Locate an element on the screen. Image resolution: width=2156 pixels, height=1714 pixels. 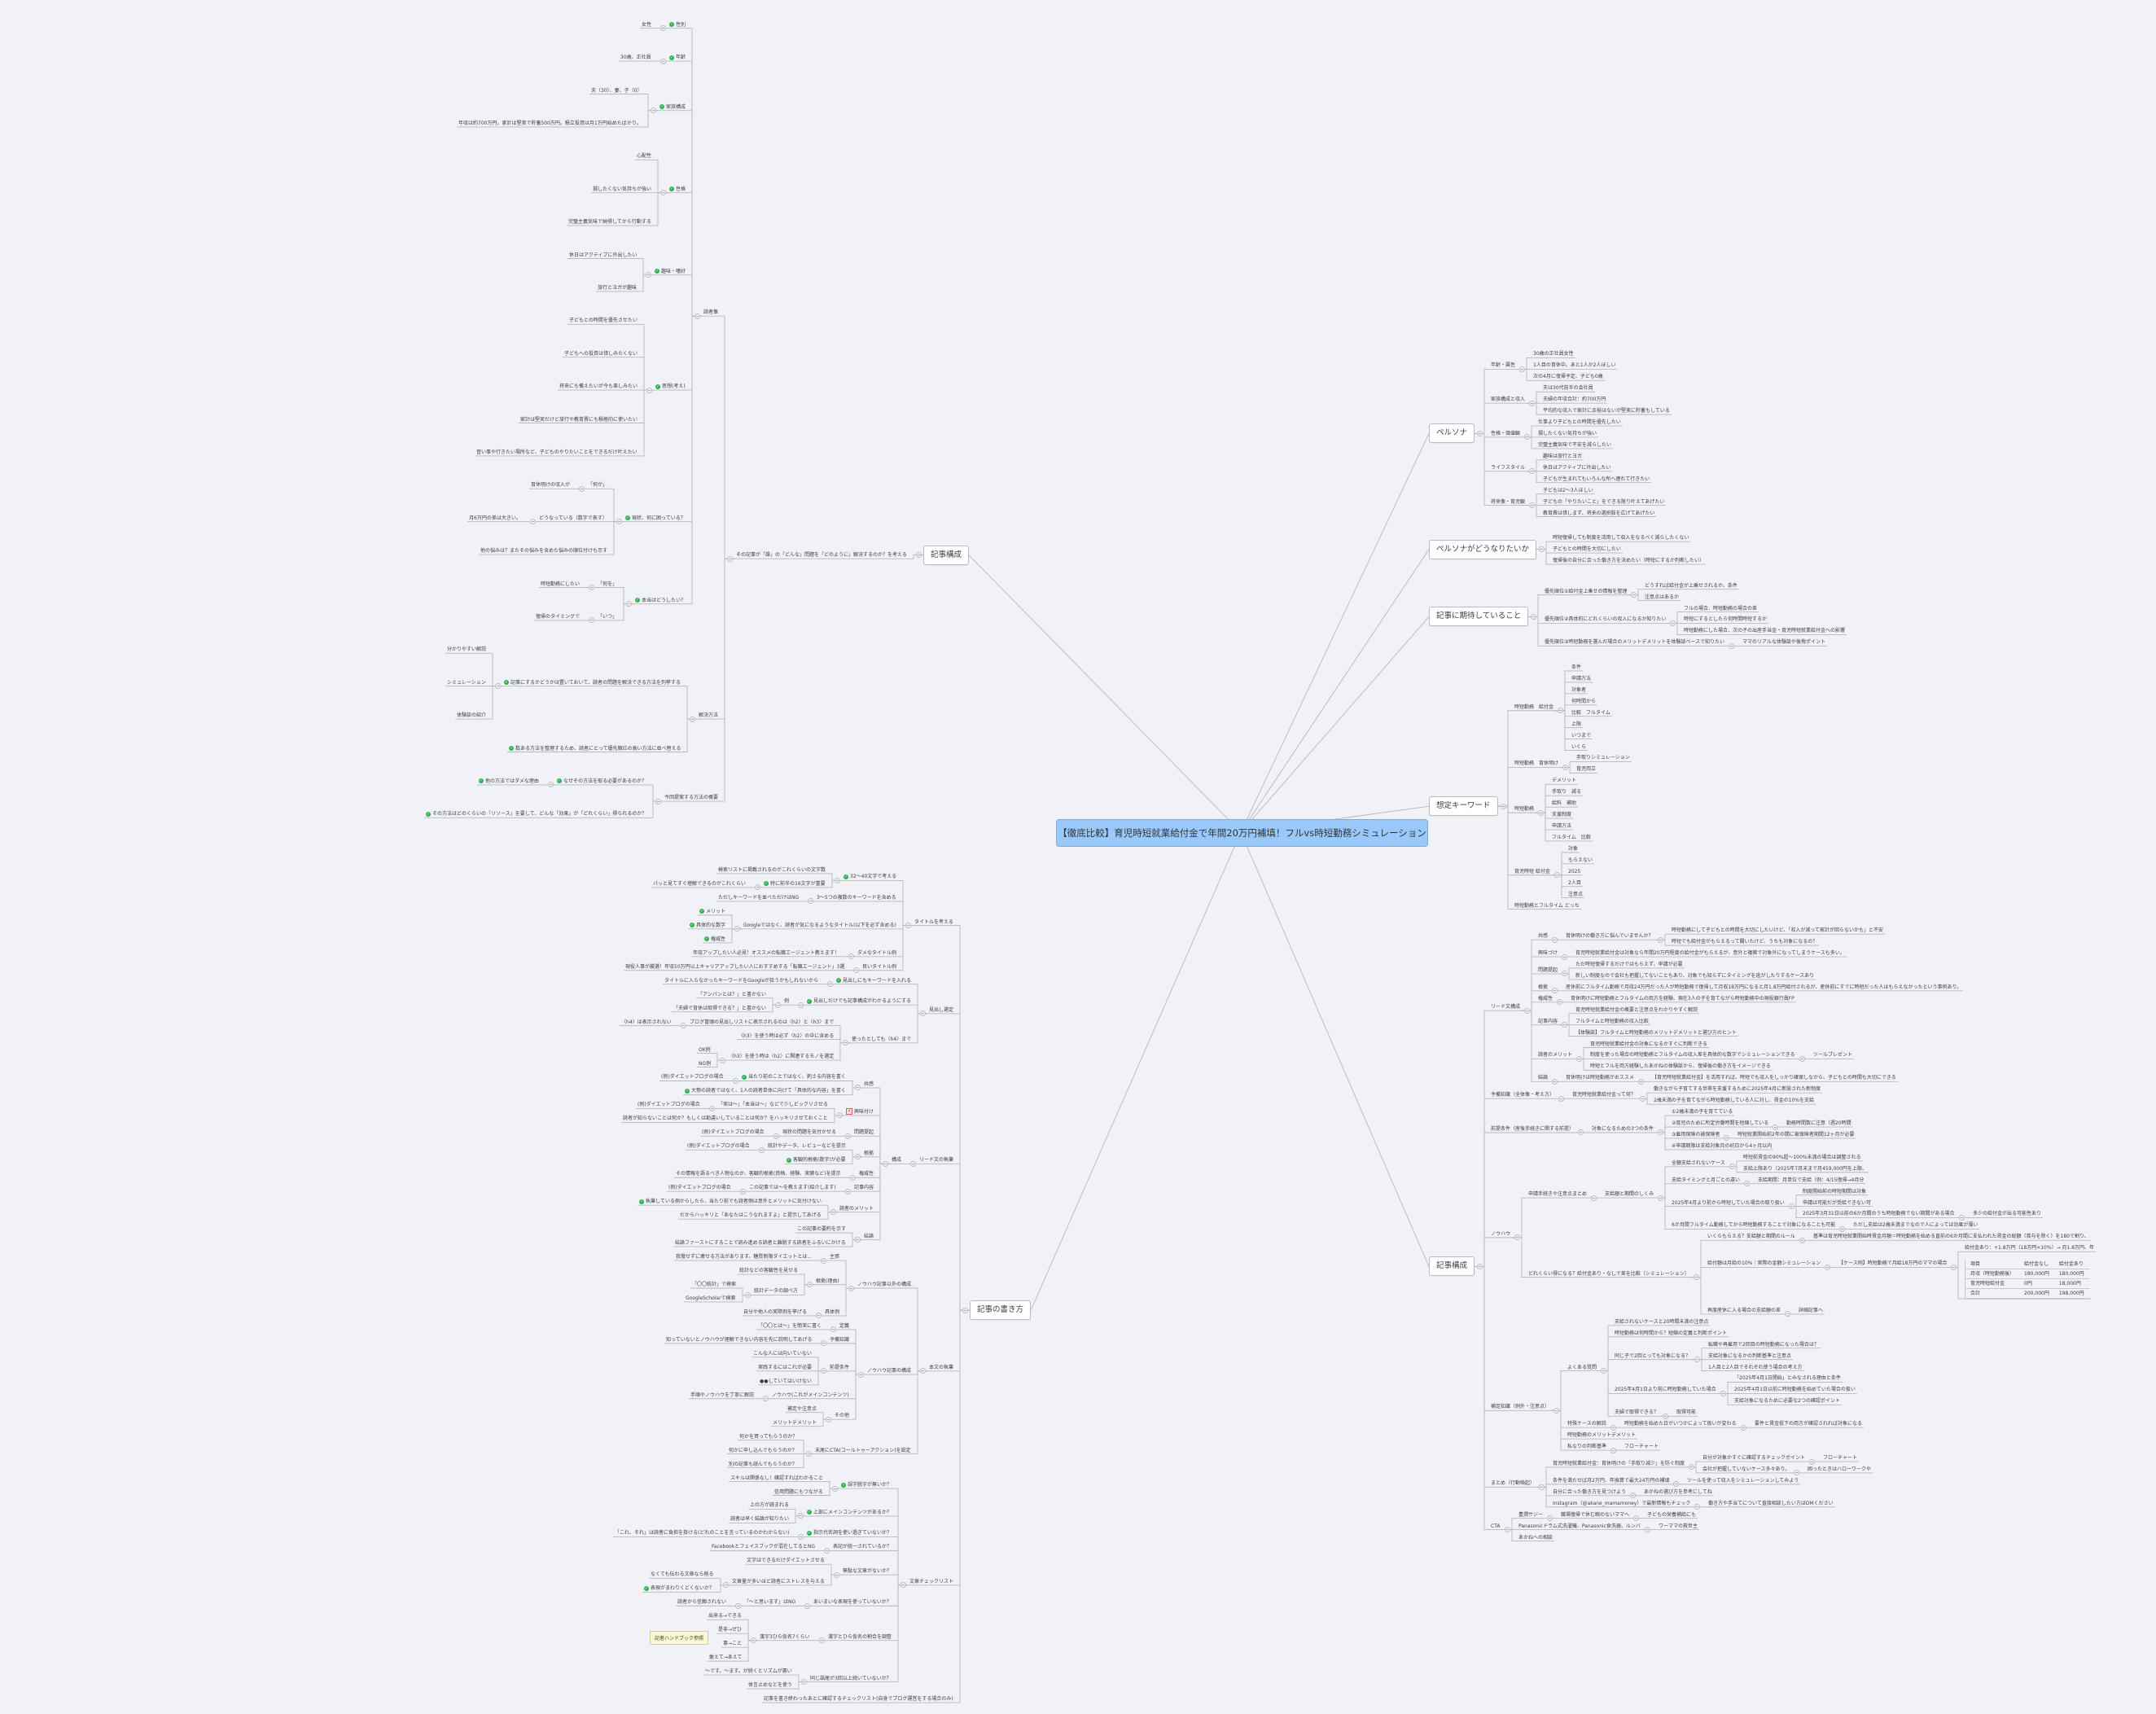
subtopic: 働き方や手当てについて直接相談したい方はDMください is located at coordinates (1771, 1503).